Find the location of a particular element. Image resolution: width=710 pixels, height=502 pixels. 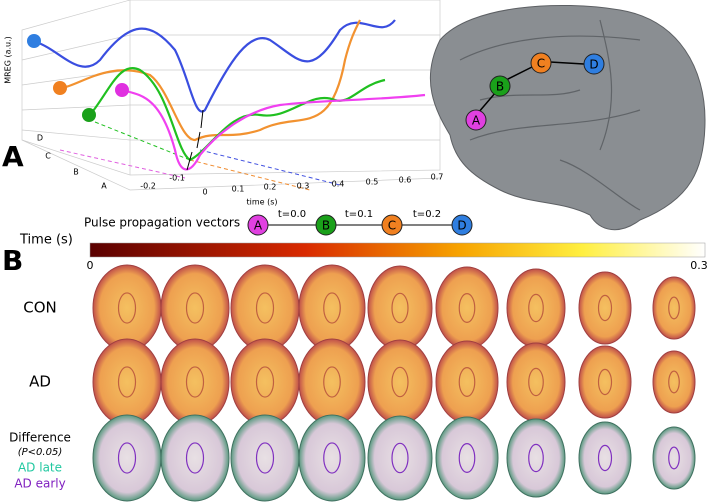

dashed-guides is located at coordinates (200, 156).